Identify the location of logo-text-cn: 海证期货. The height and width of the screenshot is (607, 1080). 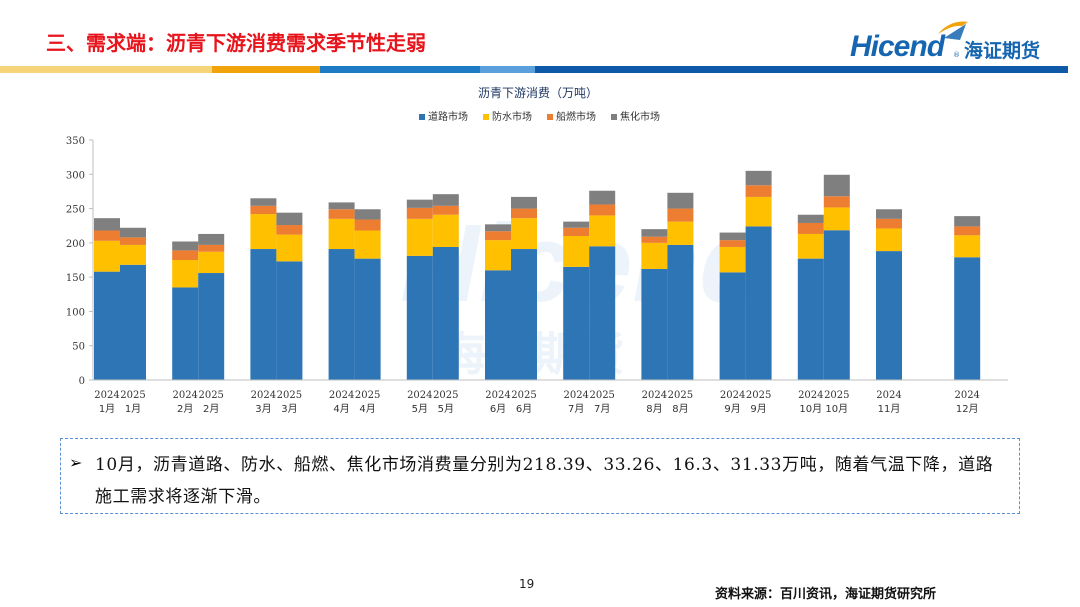
(1002, 51).